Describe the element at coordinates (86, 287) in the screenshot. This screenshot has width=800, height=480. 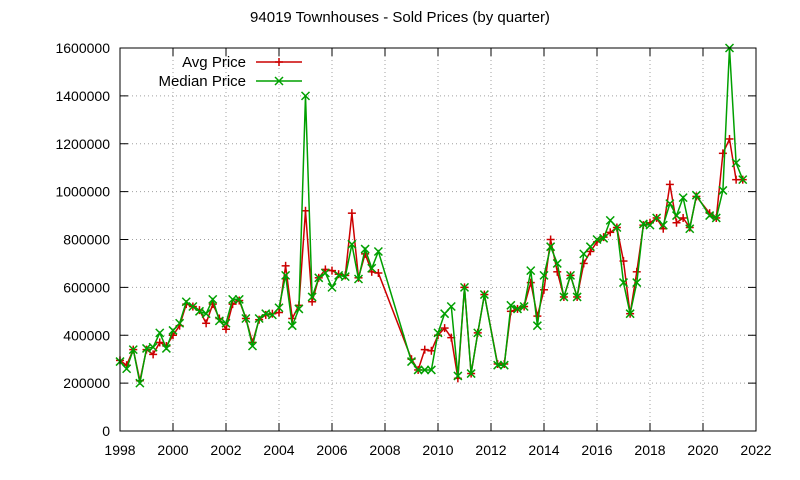
I see `y-tick-label: 600000` at that location.